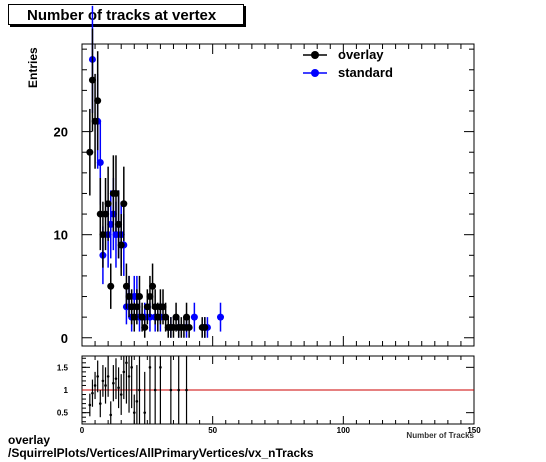 This screenshot has width=546, height=462. What do you see at coordinates (33, 67) in the screenshot?
I see `main-ylabel: Entries` at bounding box center [33, 67].